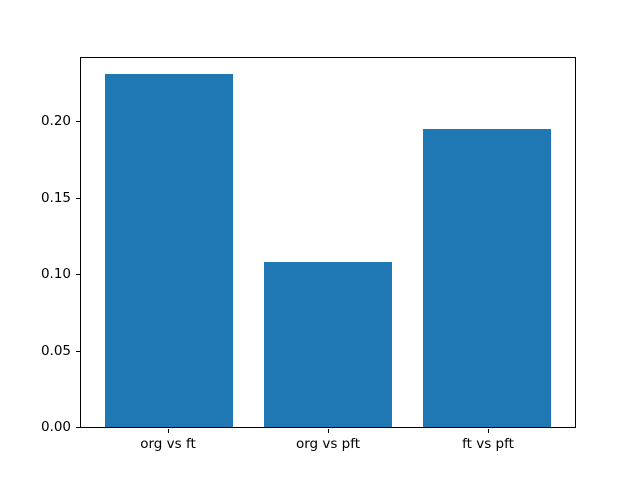 This screenshot has width=640, height=480. What do you see at coordinates (55, 274) in the screenshot?
I see `y-tick-label: 0.10` at bounding box center [55, 274].